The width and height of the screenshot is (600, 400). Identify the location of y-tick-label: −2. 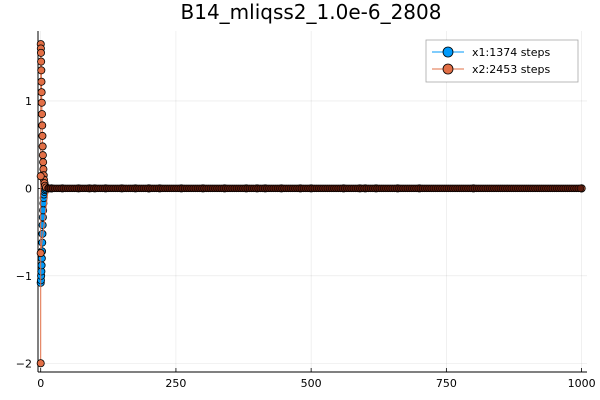
(24, 363).